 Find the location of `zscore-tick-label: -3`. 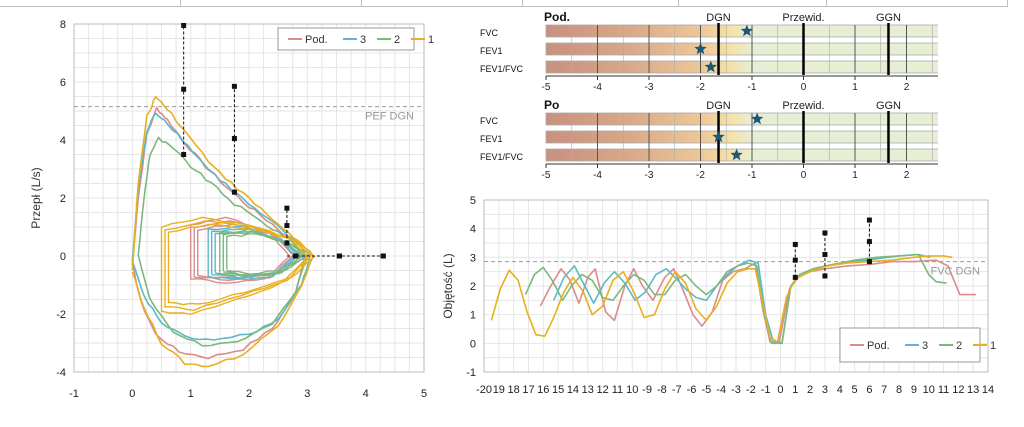

zscore-tick-label: -3 is located at coordinates (649, 87).